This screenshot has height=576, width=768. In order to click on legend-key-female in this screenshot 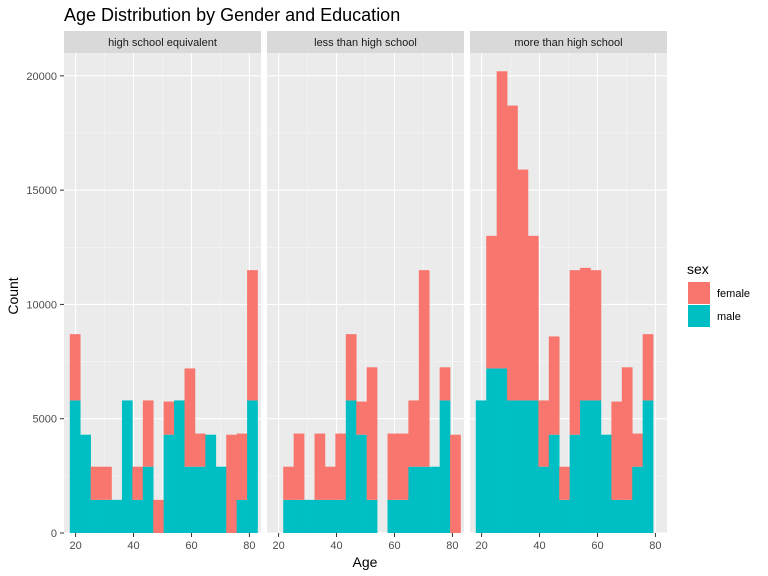, I will do `click(699, 293)`.